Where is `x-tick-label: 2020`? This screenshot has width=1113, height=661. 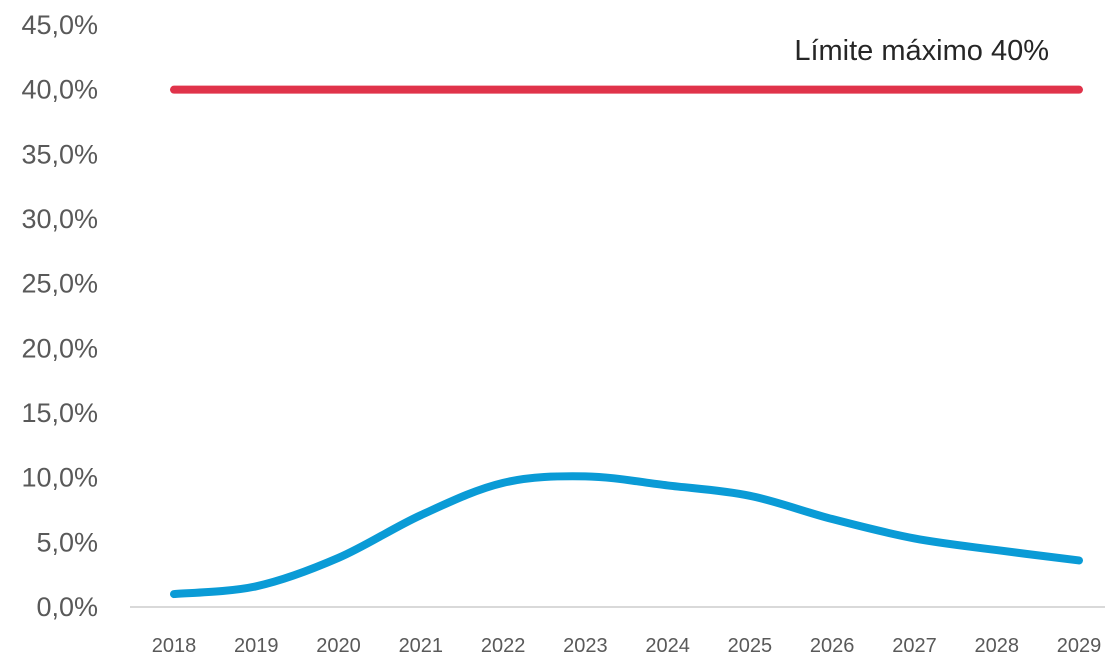 x-tick-label: 2020 is located at coordinates (338, 646).